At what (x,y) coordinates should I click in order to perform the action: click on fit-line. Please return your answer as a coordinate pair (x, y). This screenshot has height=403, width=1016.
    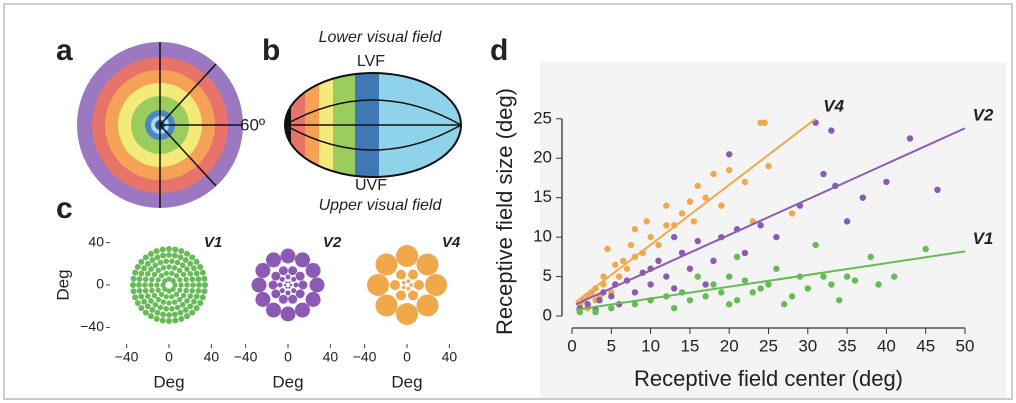
    Looking at the image, I should click on (770, 280).